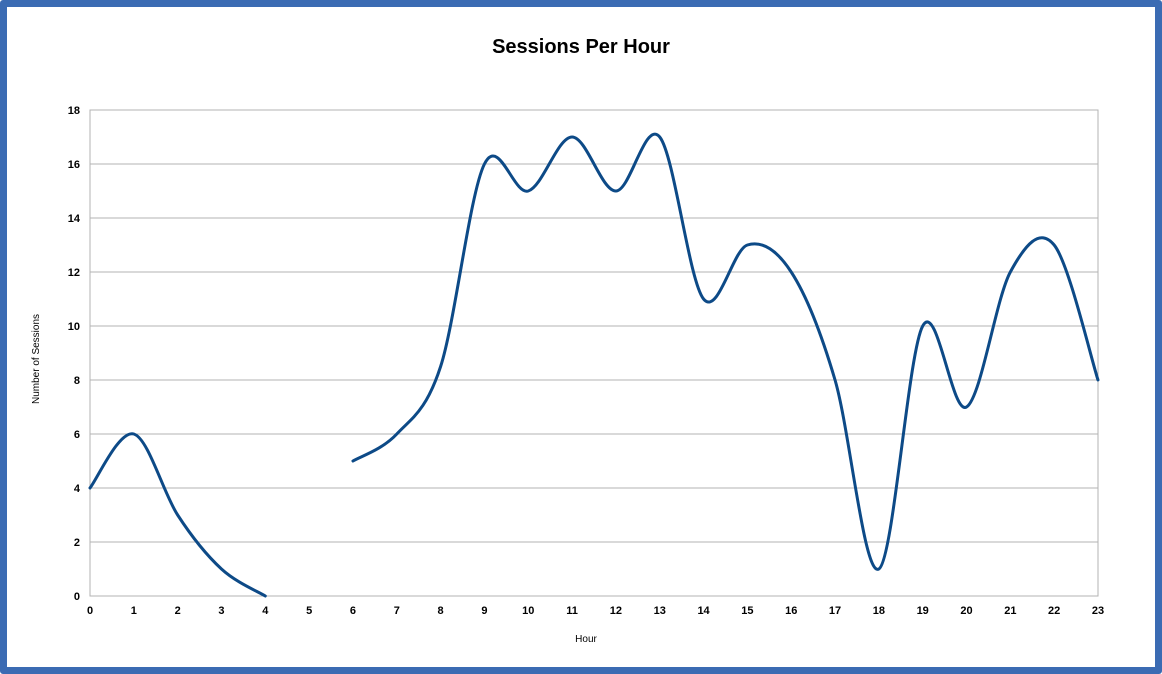  Describe the element at coordinates (616, 611) in the screenshot. I see `x-tick-label: 12` at that location.